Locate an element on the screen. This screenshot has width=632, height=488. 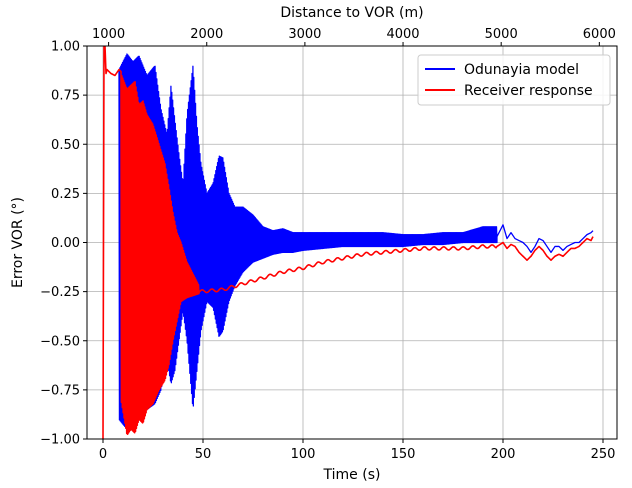
legend-box is located at coordinates (514, 80).